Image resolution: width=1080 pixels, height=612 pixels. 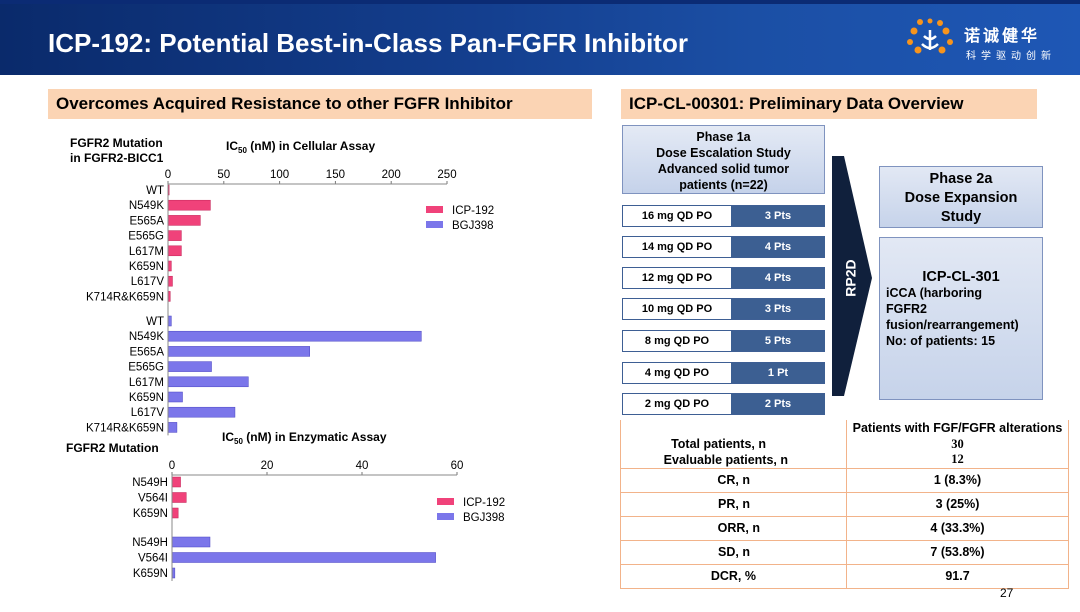 I want to click on phase2a-line: Dose Expansion, so click(x=961, y=198).